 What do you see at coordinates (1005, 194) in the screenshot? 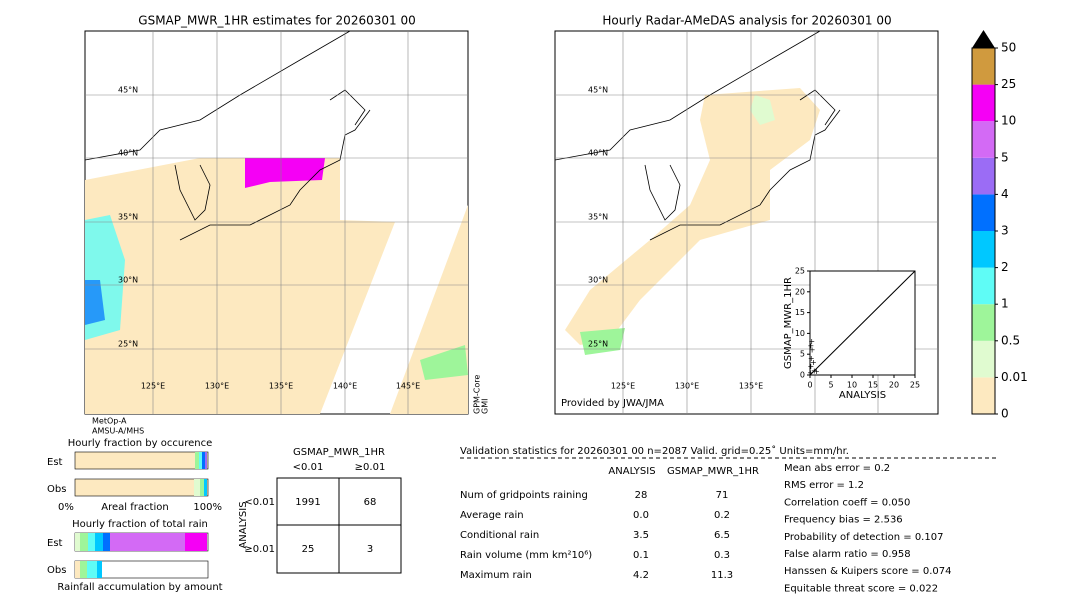
I see `colorbar-label: 4` at bounding box center [1005, 194].